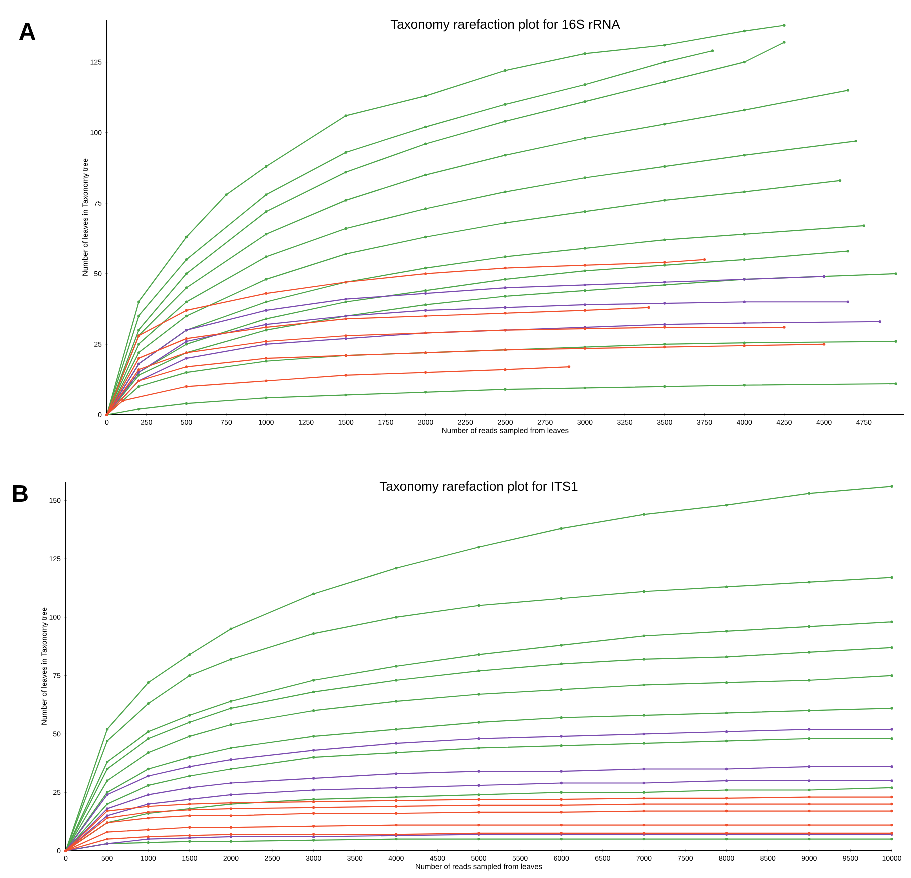 The image size is (911, 878). Describe the element at coordinates (27, 32) in the screenshot. I see `text: A` at that location.